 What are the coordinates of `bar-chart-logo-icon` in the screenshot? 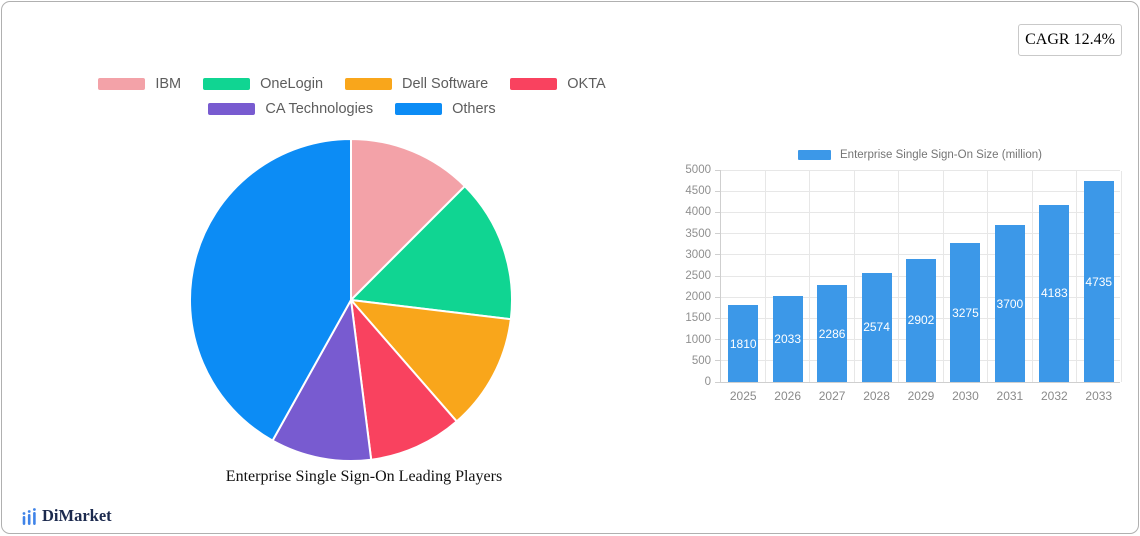 It's located at (29, 516).